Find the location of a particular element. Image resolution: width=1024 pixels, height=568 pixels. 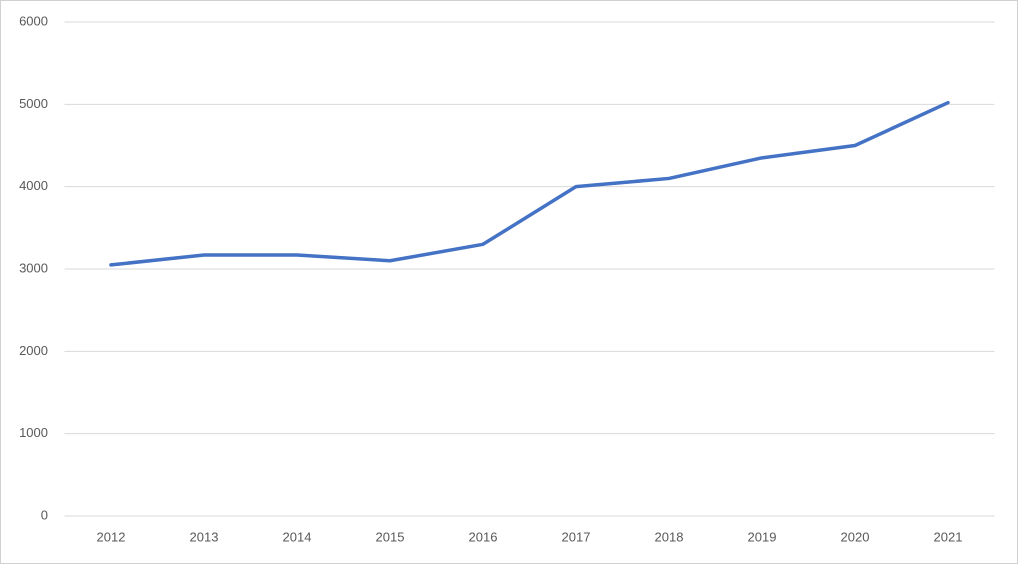

y-tick-label: 1000 is located at coordinates (33, 432).